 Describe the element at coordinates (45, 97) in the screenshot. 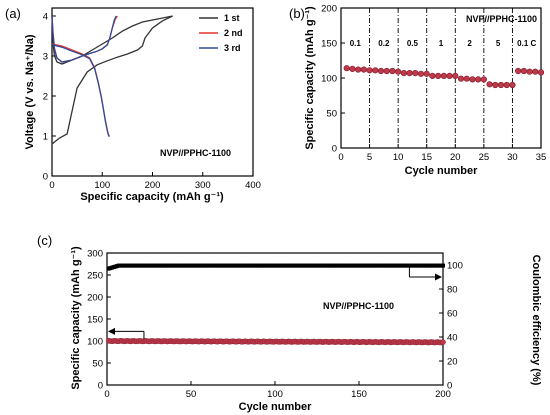

I see `panel-a-ytick-label: 2` at that location.